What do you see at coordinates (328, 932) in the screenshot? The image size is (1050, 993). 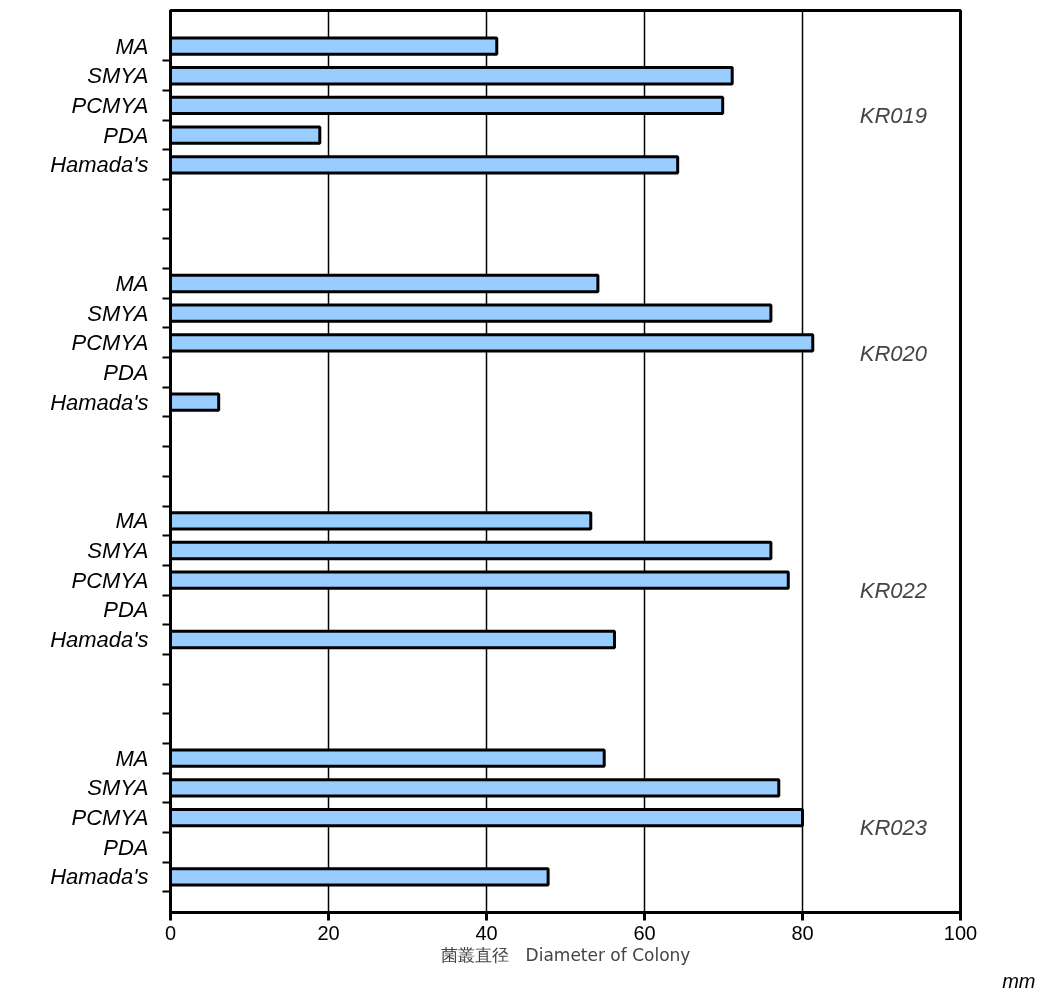 I see `x-tick-label: 20` at bounding box center [328, 932].